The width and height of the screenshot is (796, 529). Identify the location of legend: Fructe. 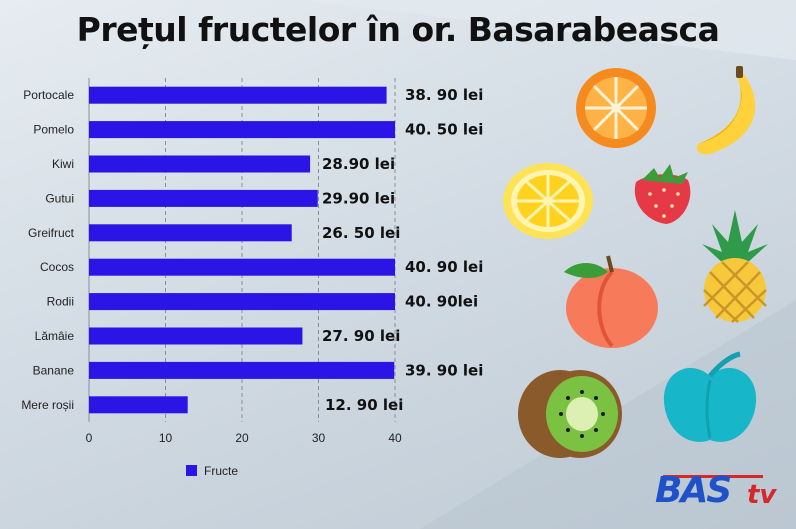
(212, 471).